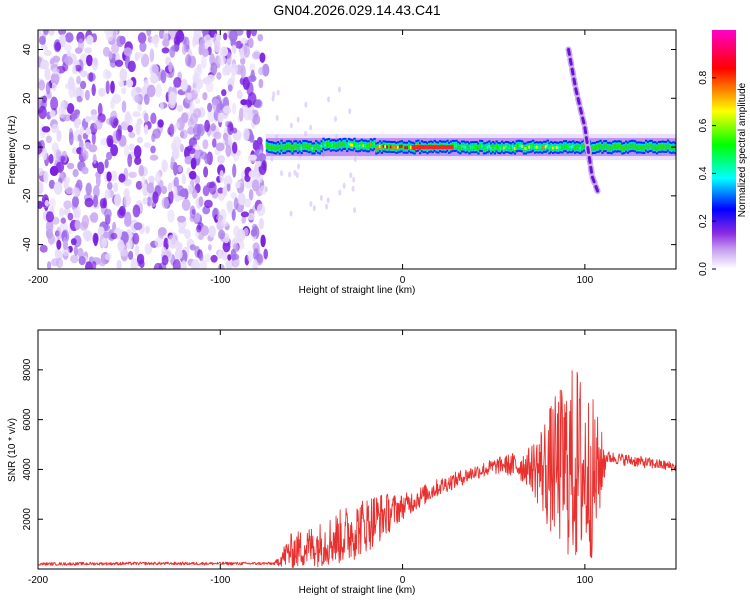  What do you see at coordinates (703, 221) in the screenshot?
I see `colorbar-tick-label: 0.2` at bounding box center [703, 221].